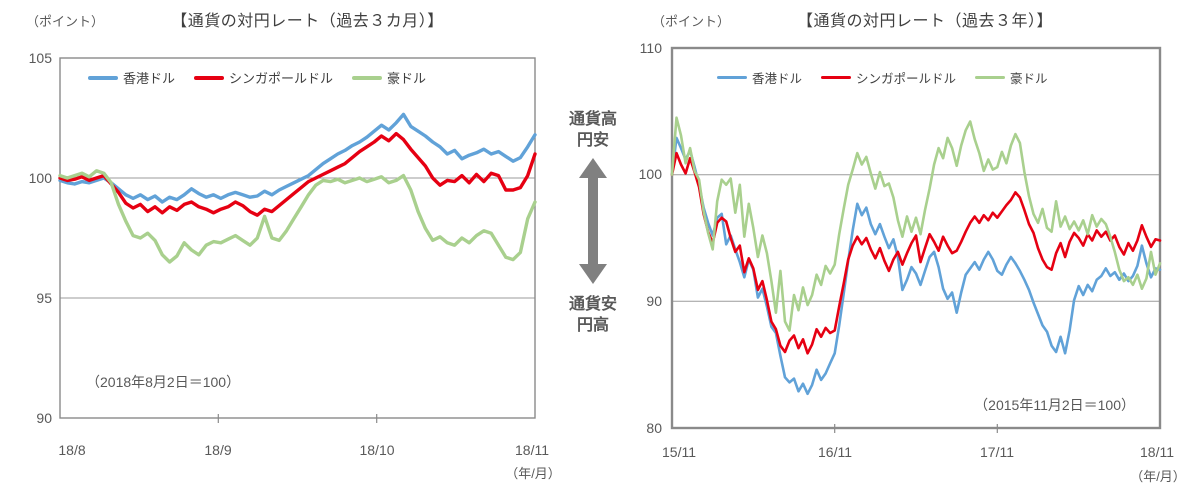  I want to click on right-chart-base-annotation: （2015年11月2日＝100）, so click(1054, 405).